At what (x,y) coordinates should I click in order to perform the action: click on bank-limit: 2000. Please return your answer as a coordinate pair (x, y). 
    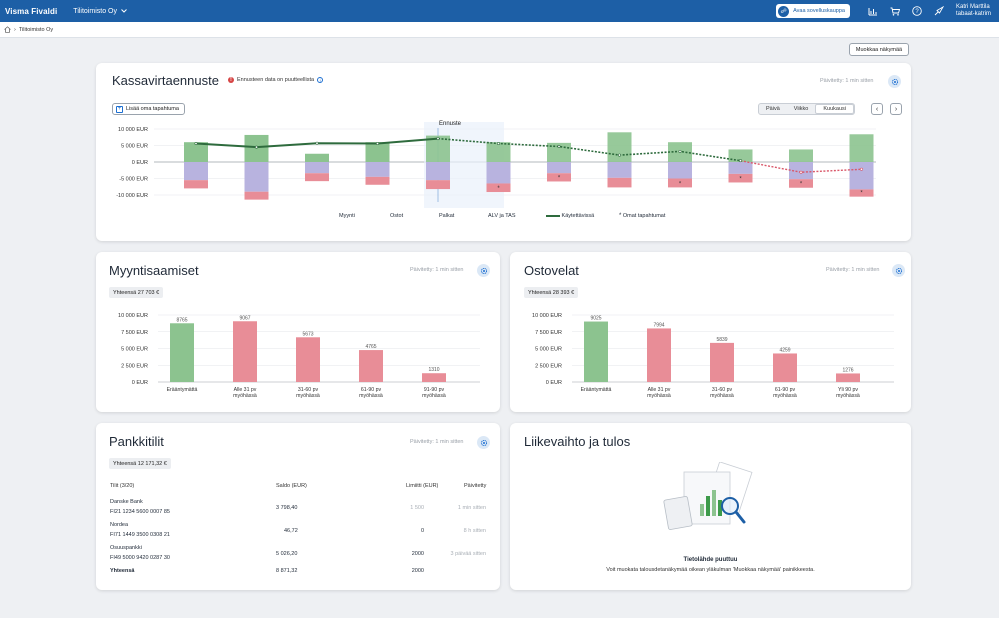
    Looking at the image, I should click on (417, 554).